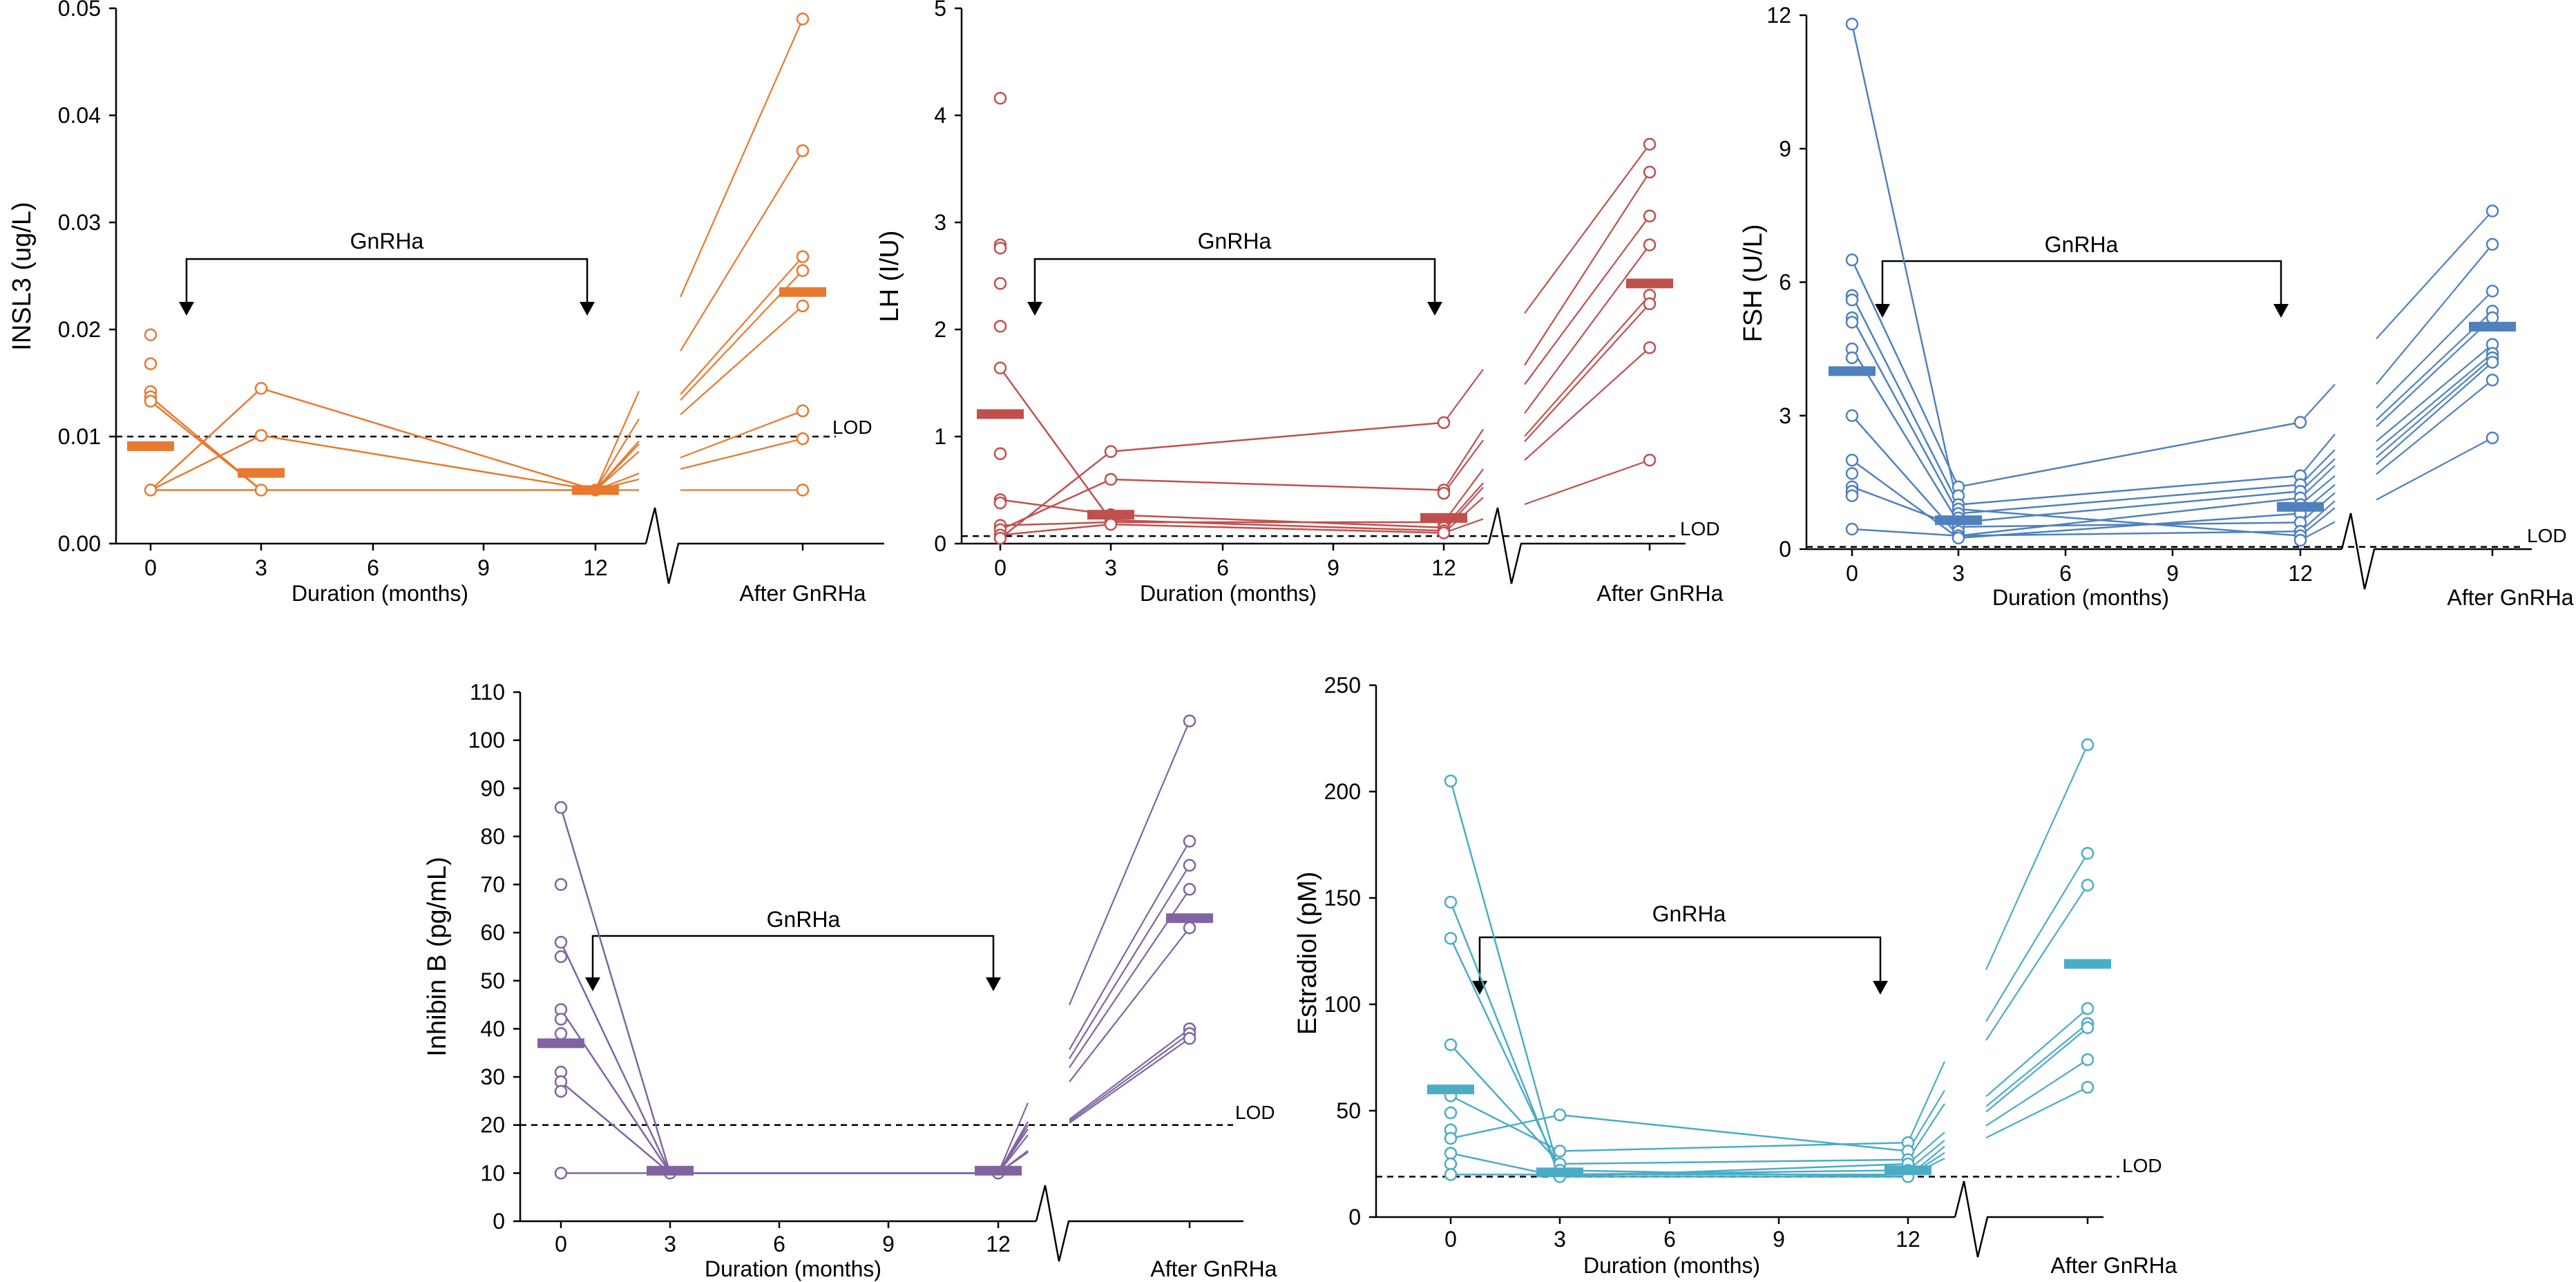 This screenshot has width=2576, height=1282. I want to click on y-tick-label: 70, so click(492, 884).